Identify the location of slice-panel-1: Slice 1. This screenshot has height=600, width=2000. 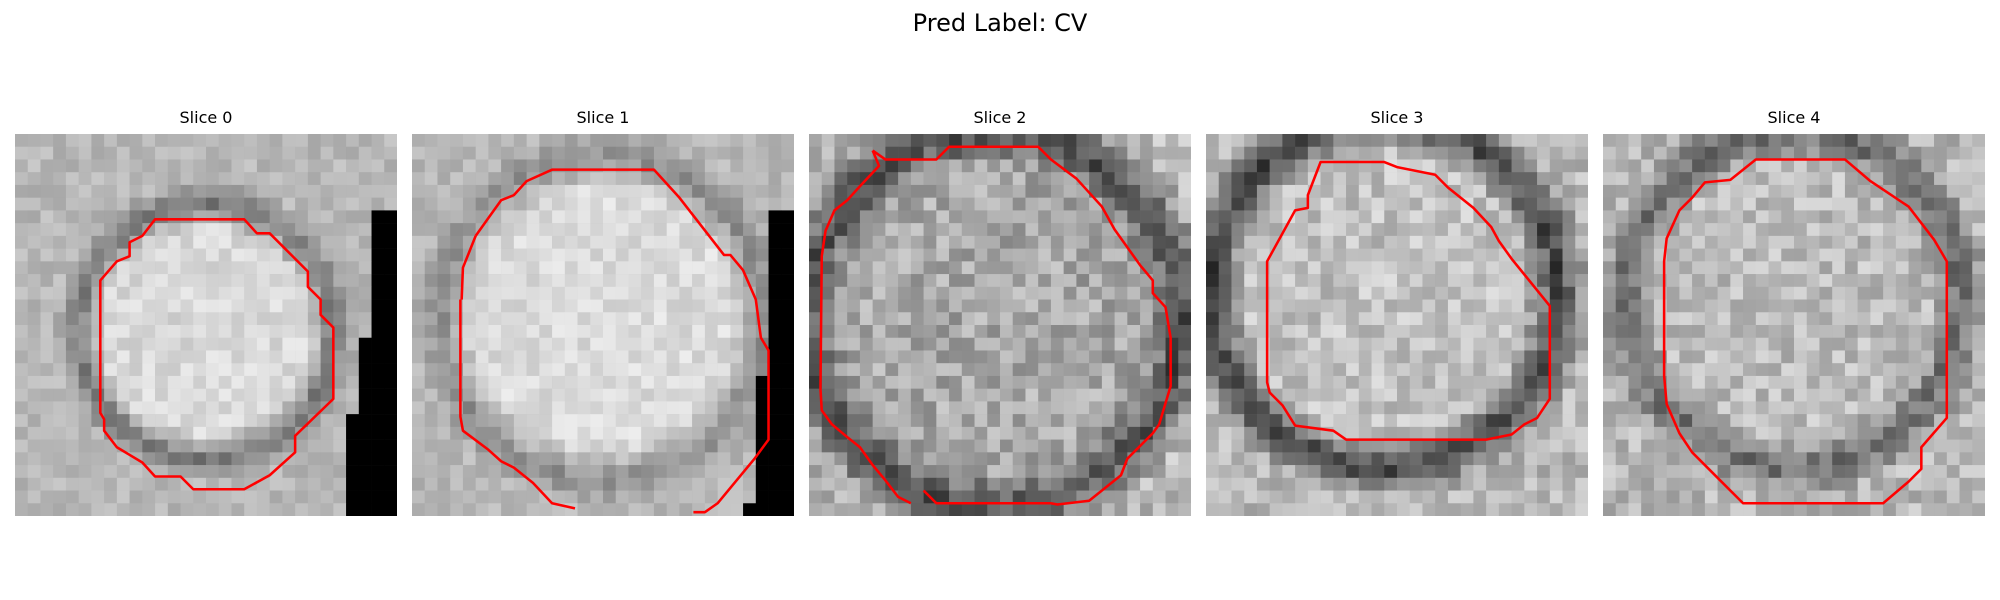
(603, 313).